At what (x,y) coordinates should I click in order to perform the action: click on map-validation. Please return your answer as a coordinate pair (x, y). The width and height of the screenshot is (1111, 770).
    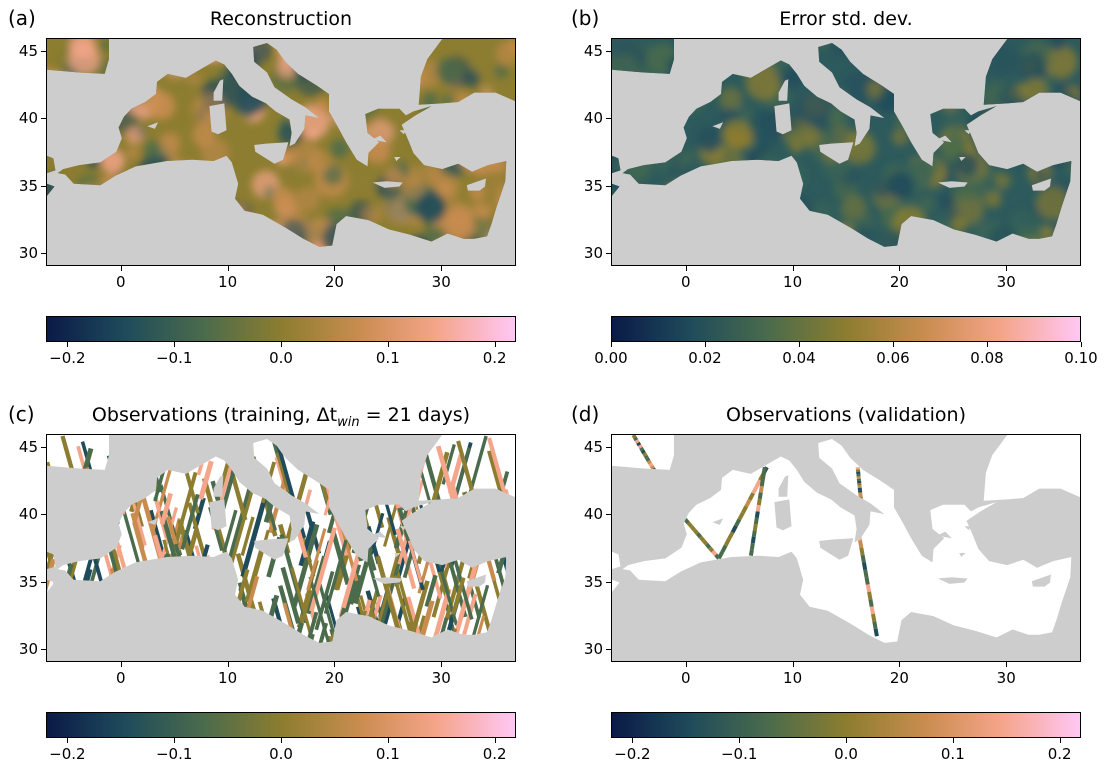
    Looking at the image, I should click on (846, 548).